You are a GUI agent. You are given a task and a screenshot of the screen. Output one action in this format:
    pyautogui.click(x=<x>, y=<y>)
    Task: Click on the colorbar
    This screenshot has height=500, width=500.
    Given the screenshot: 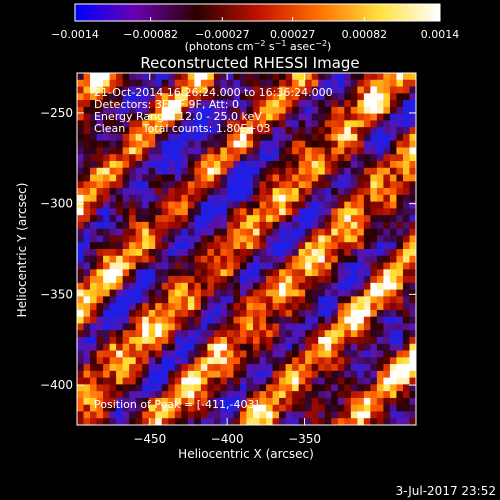 What is the action you would take?
    pyautogui.click(x=257, y=12)
    